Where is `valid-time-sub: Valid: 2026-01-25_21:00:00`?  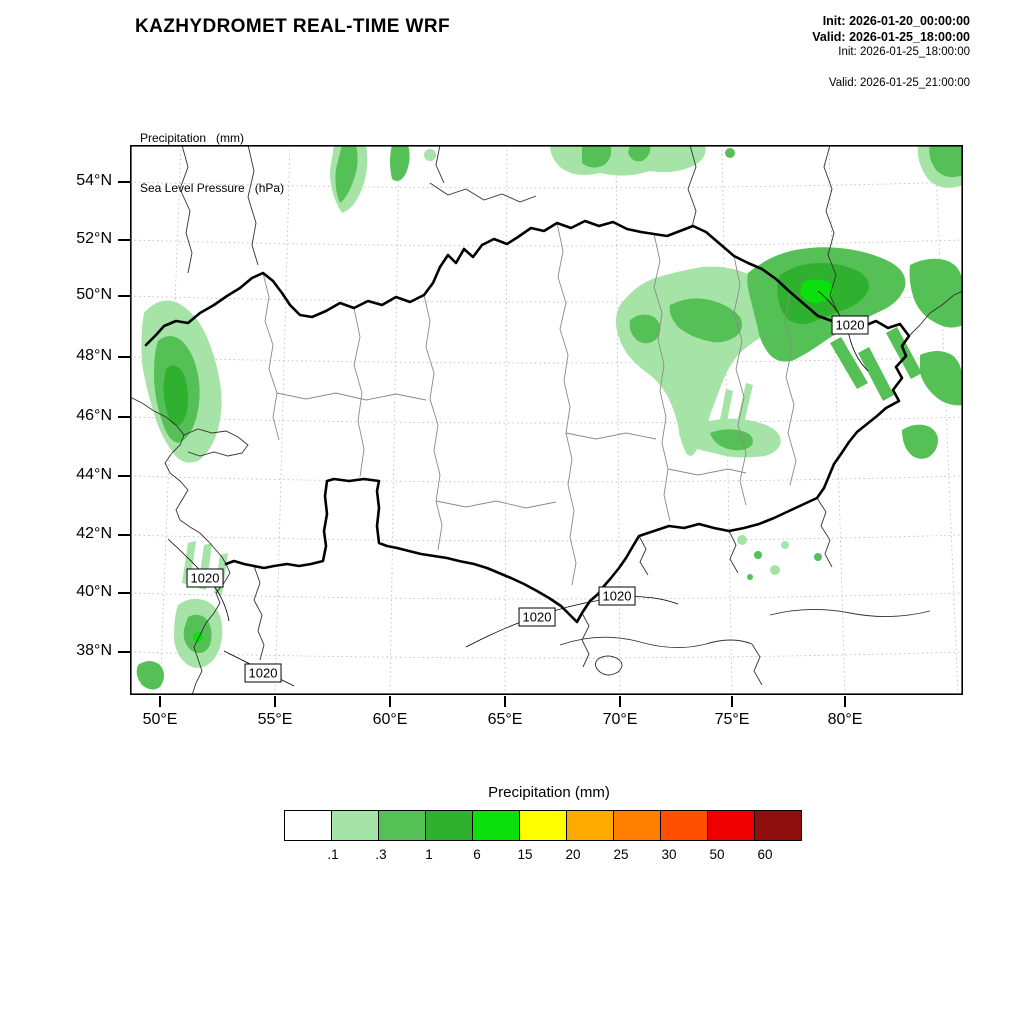
valid-time-sub: Valid: 2026-01-25_21:00:00 is located at coordinates (899, 82).